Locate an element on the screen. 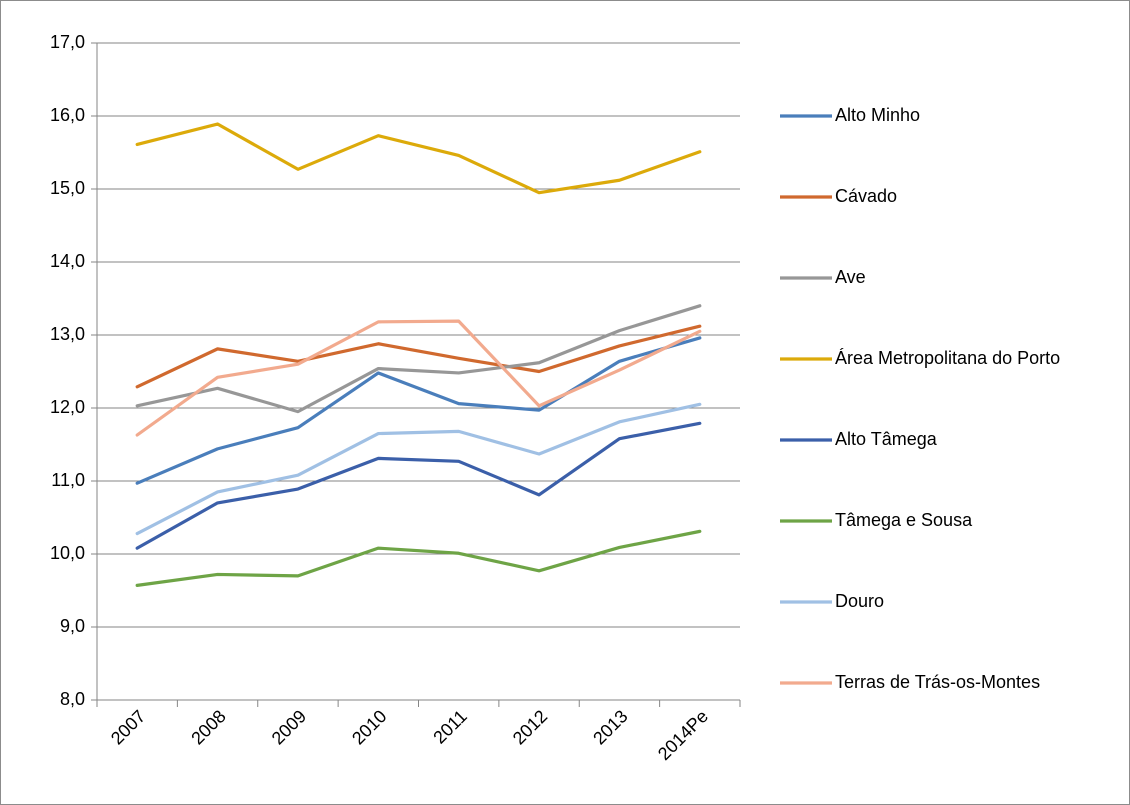  y-tick-label: 13,0 is located at coordinates (67, 334).